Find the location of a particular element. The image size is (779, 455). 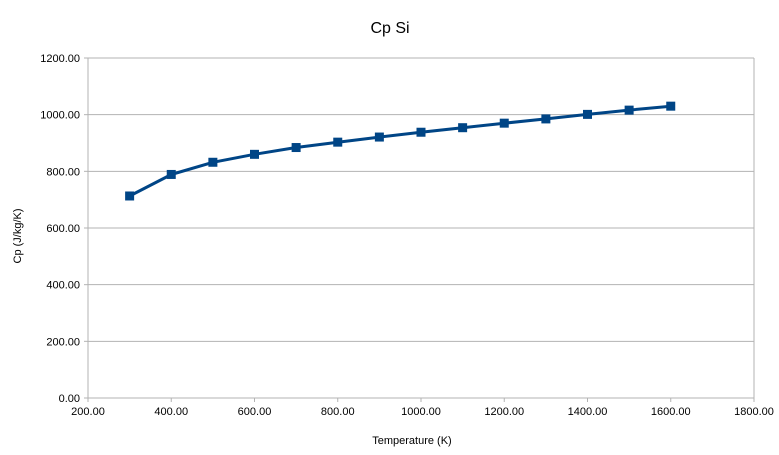

x-tick-label: 1000.00 is located at coordinates (421, 412).